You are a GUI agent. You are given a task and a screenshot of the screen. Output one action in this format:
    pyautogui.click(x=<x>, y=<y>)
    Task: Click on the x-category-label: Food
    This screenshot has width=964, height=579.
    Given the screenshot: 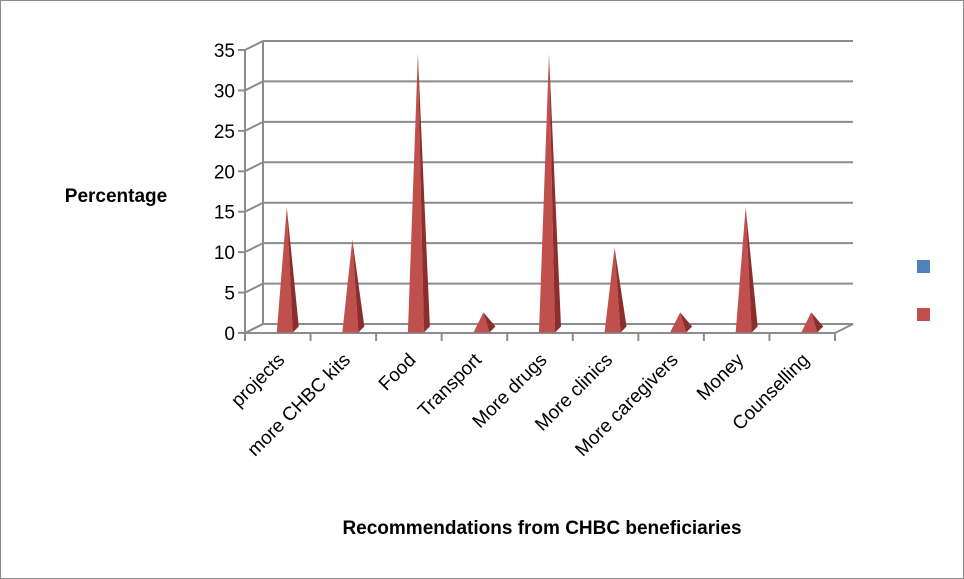 What is the action you would take?
    pyautogui.click(x=397, y=372)
    